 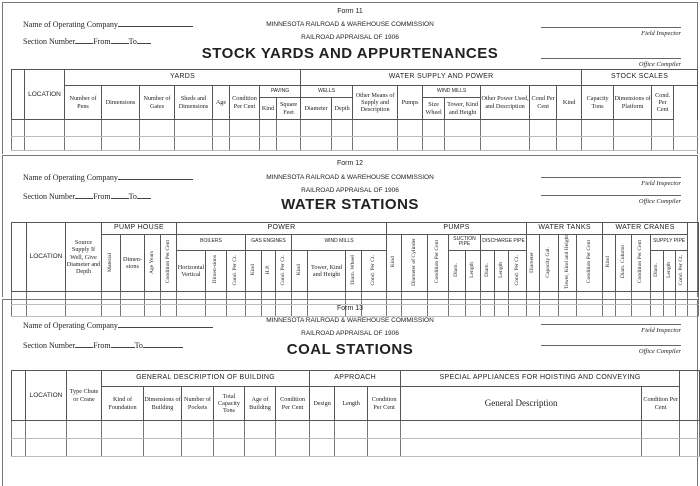 I want to click on col-capacity: Capacity Tons, so click(x=598, y=102).